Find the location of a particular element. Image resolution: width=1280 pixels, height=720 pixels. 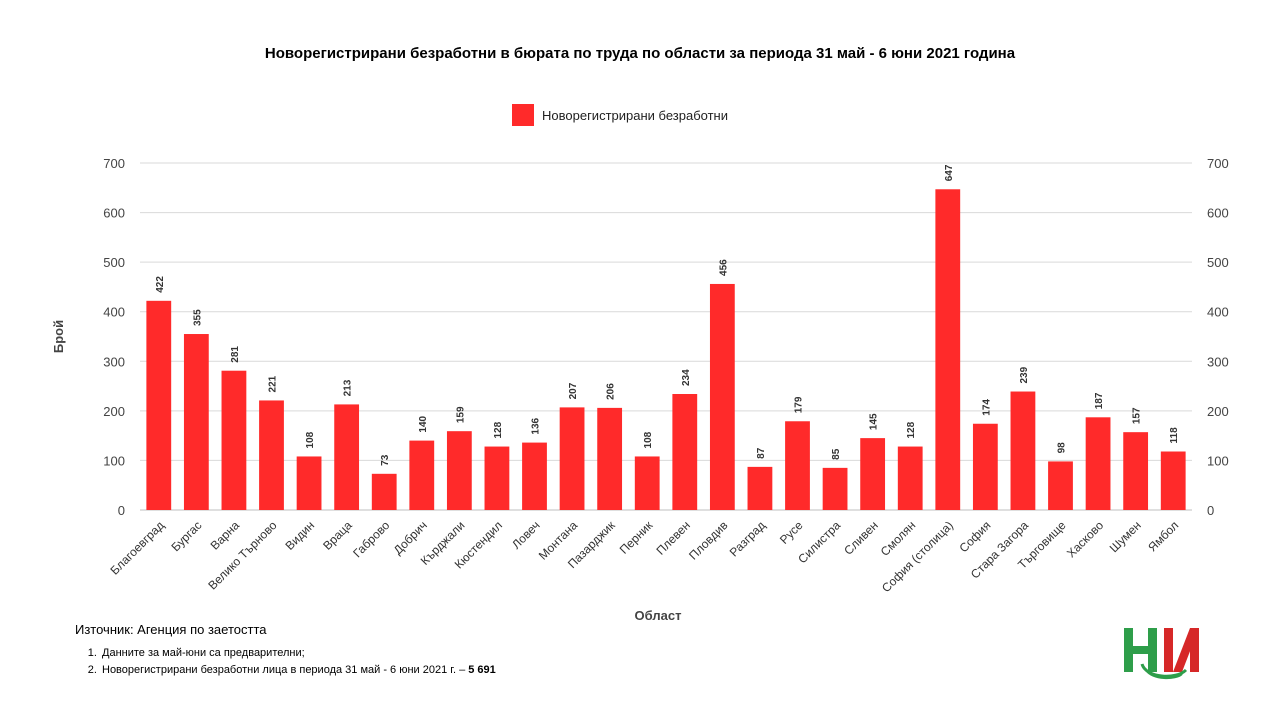

data-label: 234 is located at coordinates (686, 377).